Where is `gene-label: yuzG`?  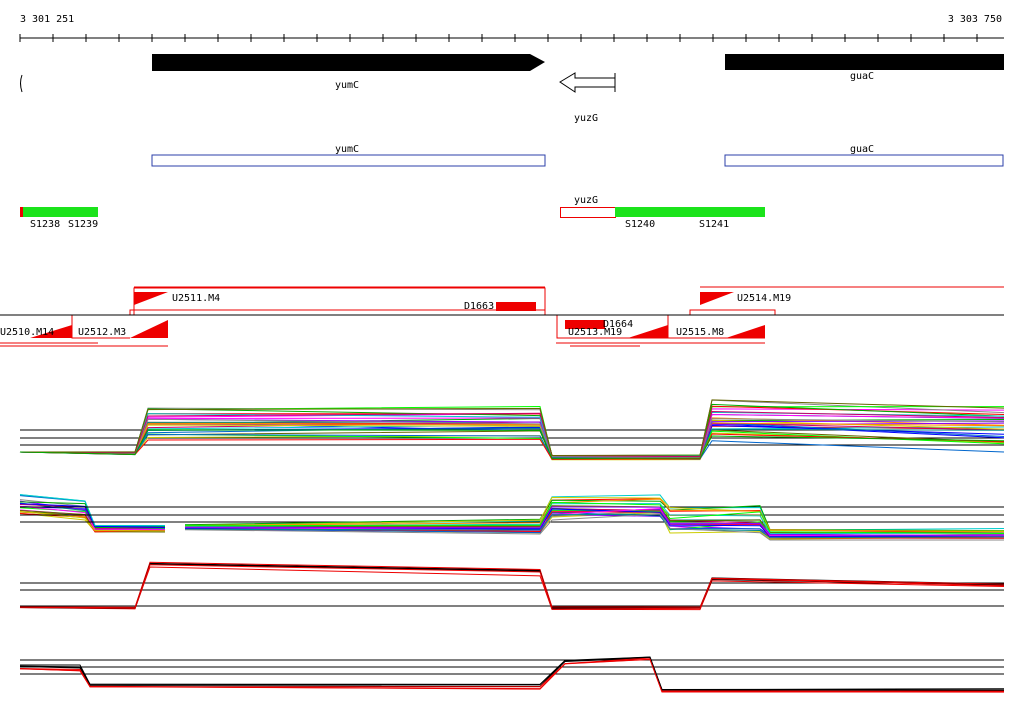
gene-label: yuzG is located at coordinates (586, 118).